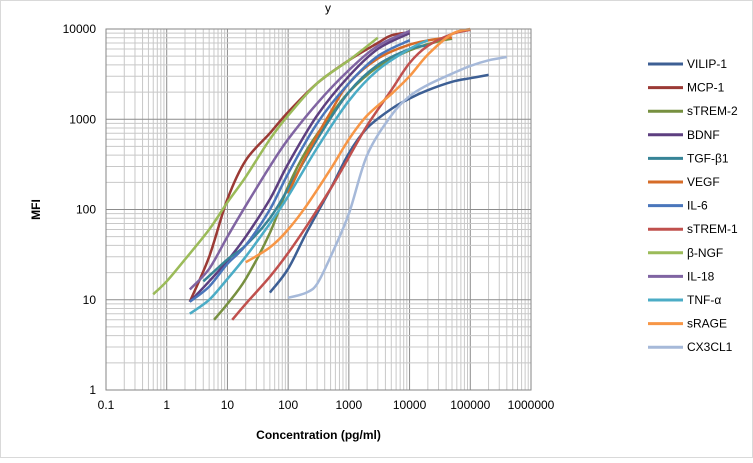  What do you see at coordinates (288, 405) in the screenshot?
I see `x-tick-label: 100` at bounding box center [288, 405].